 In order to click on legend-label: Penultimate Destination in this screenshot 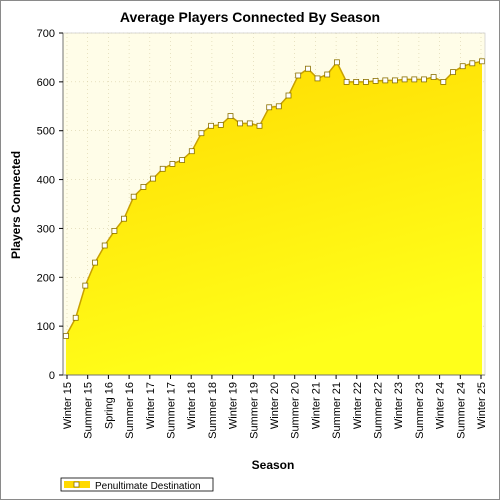, I will do `click(148, 486)`.